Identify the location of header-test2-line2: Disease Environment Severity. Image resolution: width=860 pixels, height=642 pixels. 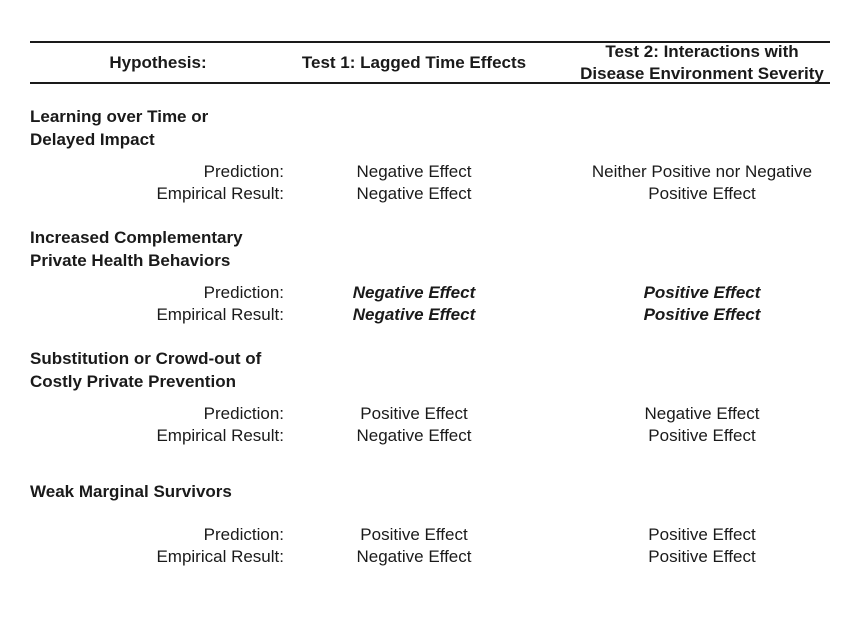
(702, 73).